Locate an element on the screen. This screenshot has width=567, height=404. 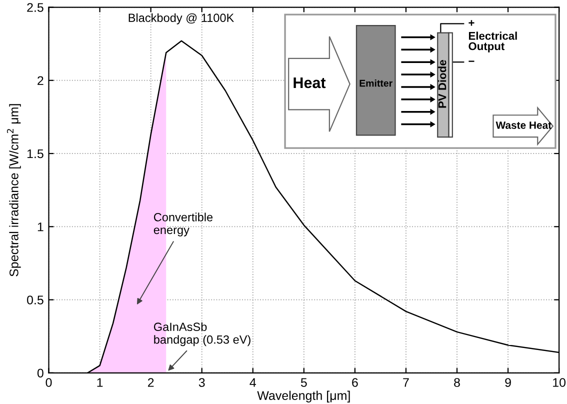
x-tick-label: 3 is located at coordinates (201, 382).